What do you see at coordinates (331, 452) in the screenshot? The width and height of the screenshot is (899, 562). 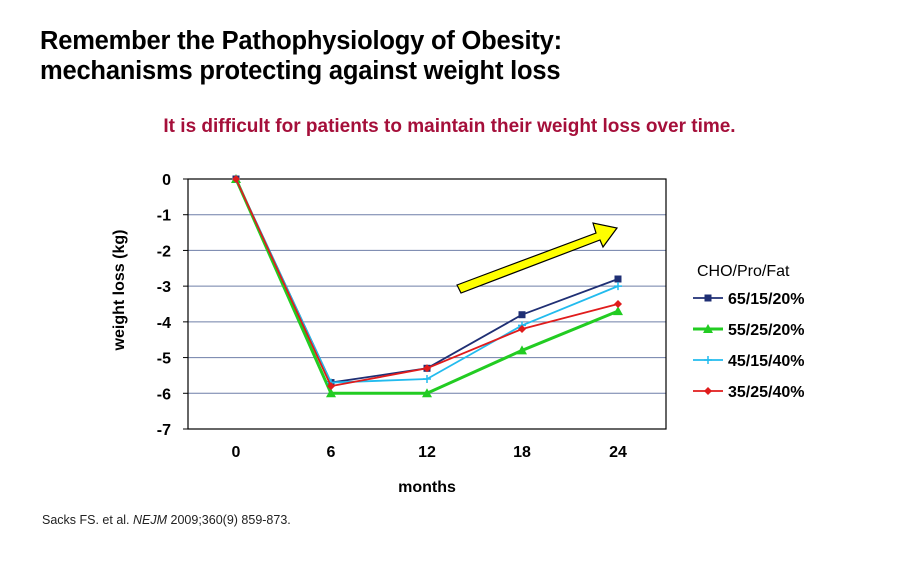 I see `x-tick-label: 6` at bounding box center [331, 452].